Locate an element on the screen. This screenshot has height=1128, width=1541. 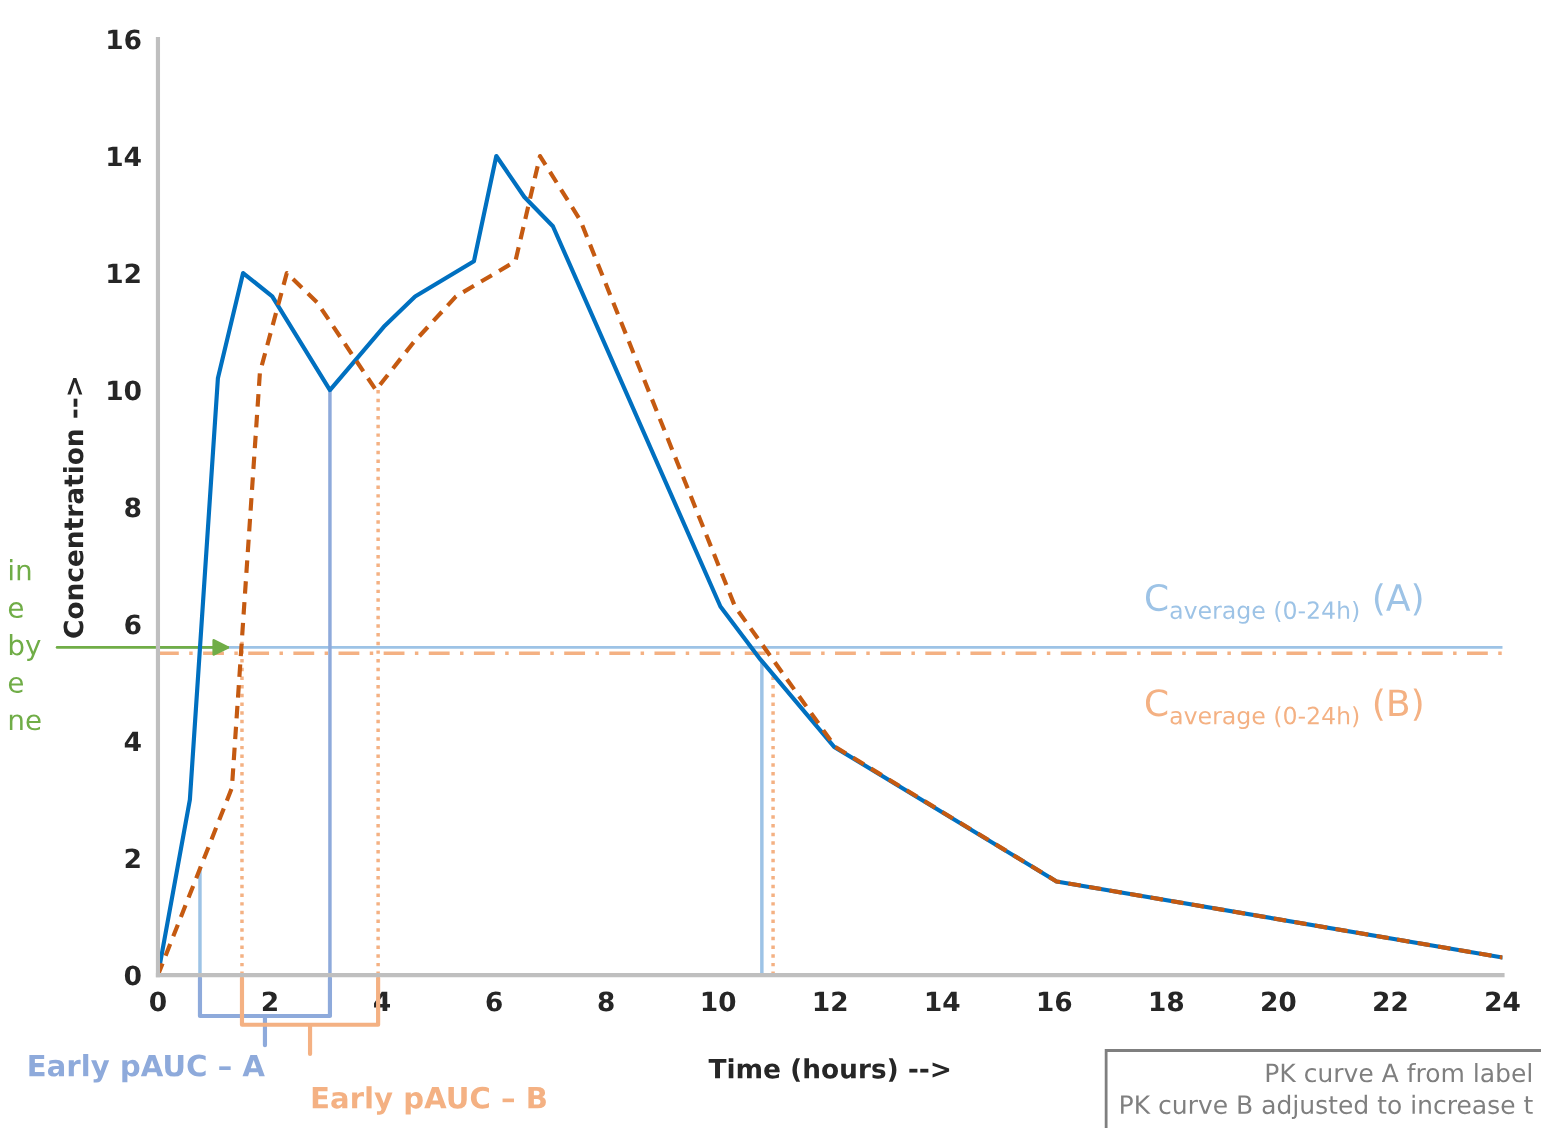
x-tick-label: 14 is located at coordinates (943, 1001).